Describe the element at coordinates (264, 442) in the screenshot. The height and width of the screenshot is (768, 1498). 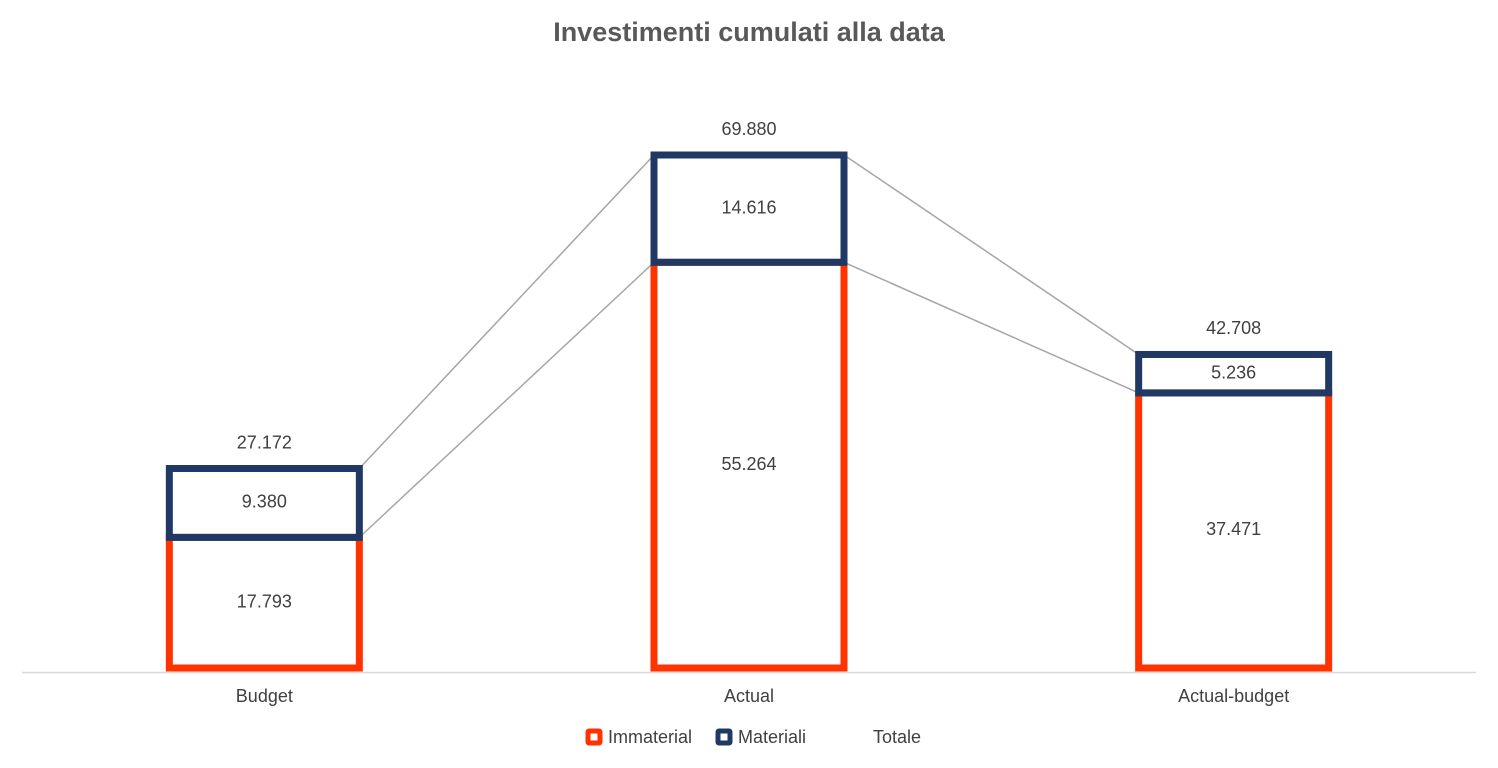
I see `total-label: 27.172` at that location.